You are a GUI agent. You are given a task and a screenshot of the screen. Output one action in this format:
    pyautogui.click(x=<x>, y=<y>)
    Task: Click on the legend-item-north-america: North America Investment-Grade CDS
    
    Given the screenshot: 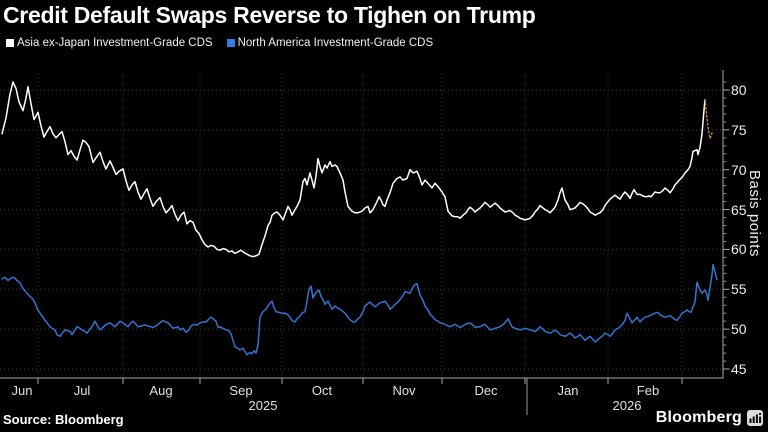 What is the action you would take?
    pyautogui.click(x=330, y=43)
    